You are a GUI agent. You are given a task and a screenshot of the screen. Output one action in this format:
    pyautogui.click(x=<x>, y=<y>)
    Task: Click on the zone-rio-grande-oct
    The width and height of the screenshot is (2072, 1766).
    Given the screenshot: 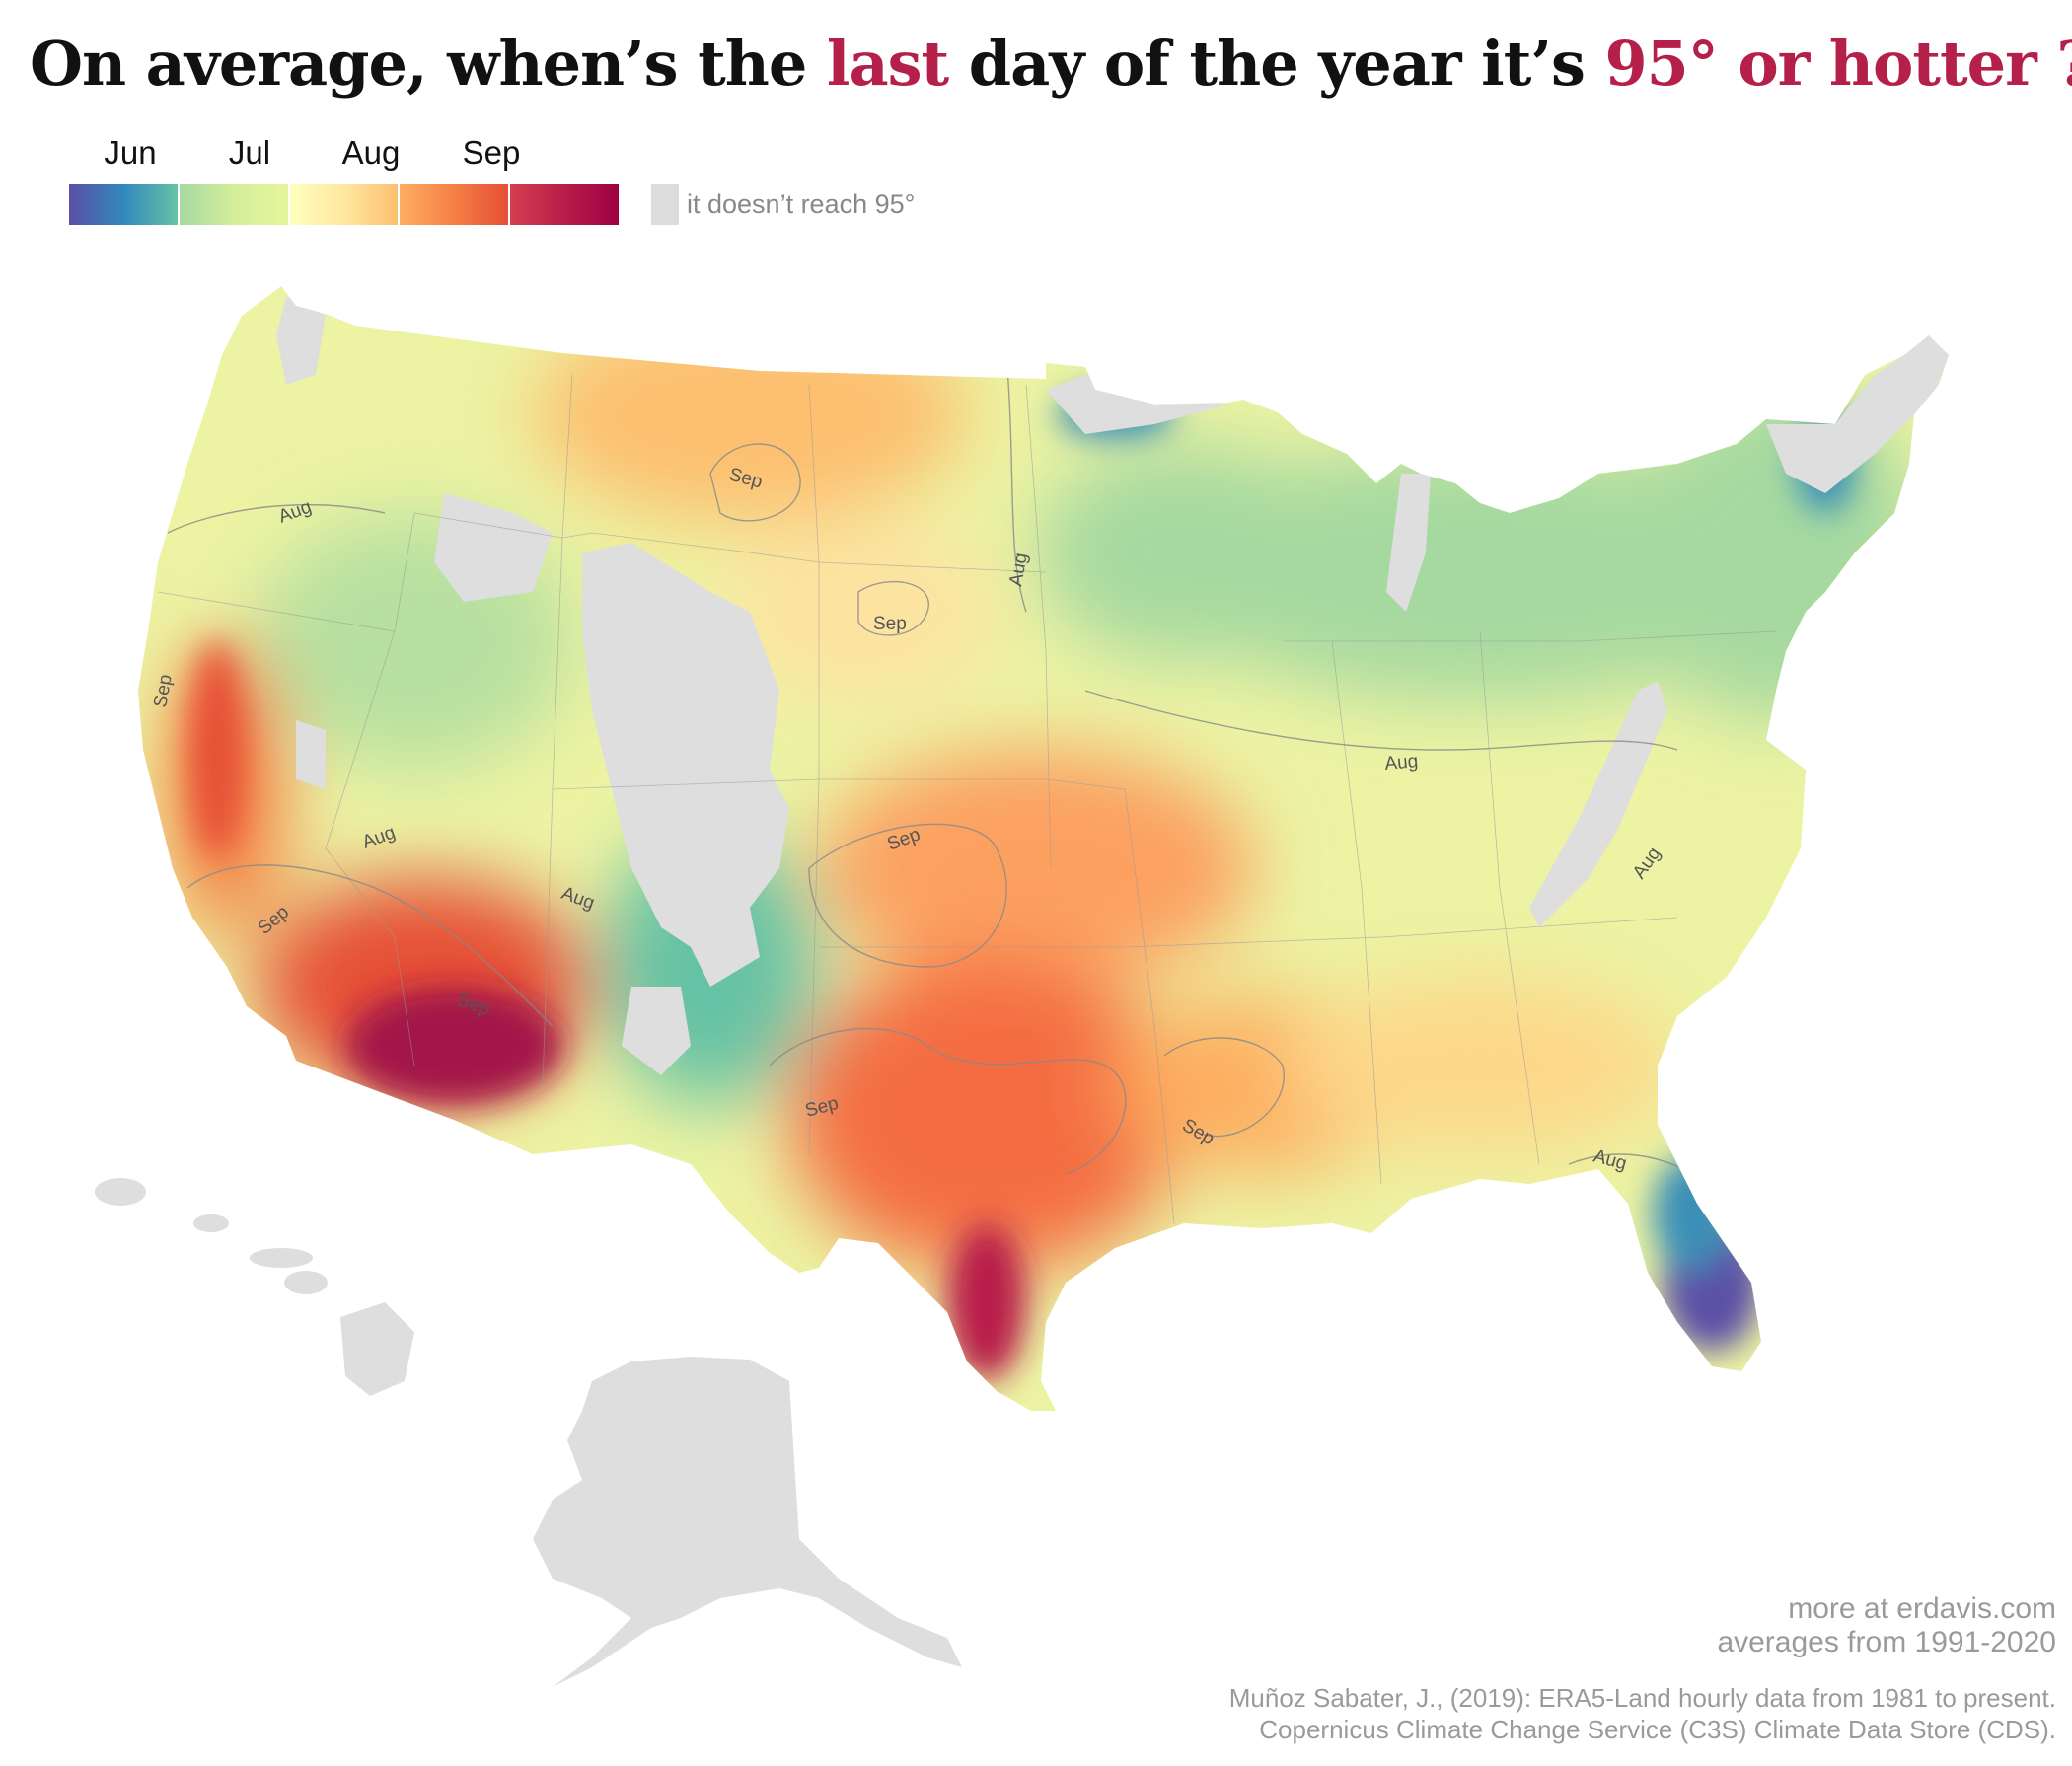 What is the action you would take?
    pyautogui.click(x=987, y=1302)
    